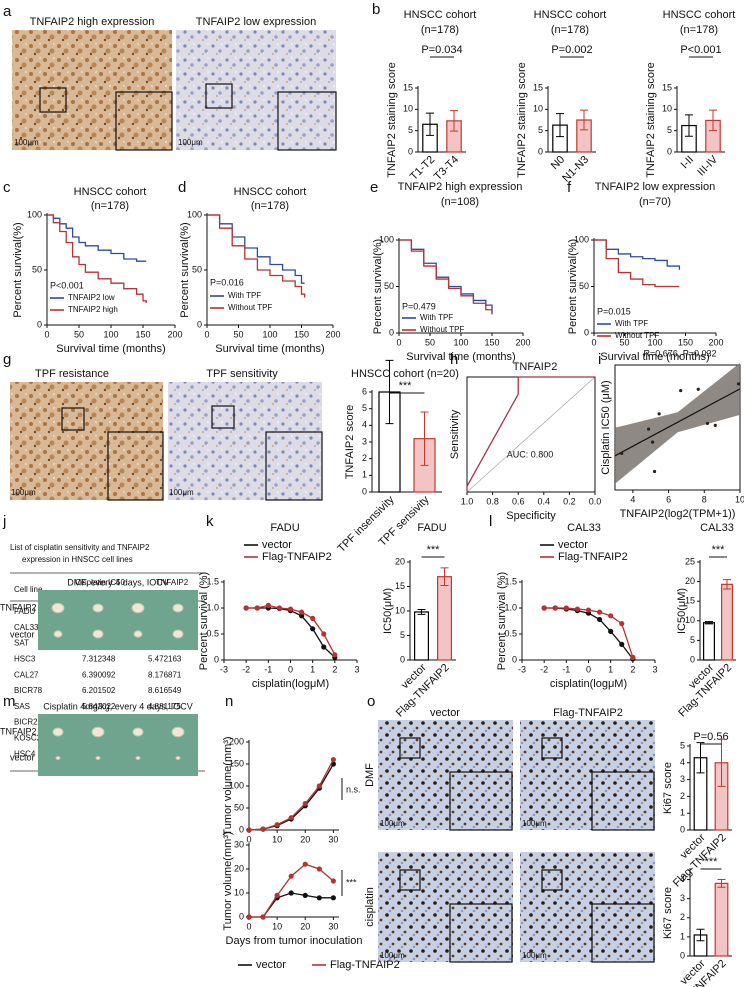 This screenshot has width=744, height=987. I want to click on panel-label: a, so click(7, 11).